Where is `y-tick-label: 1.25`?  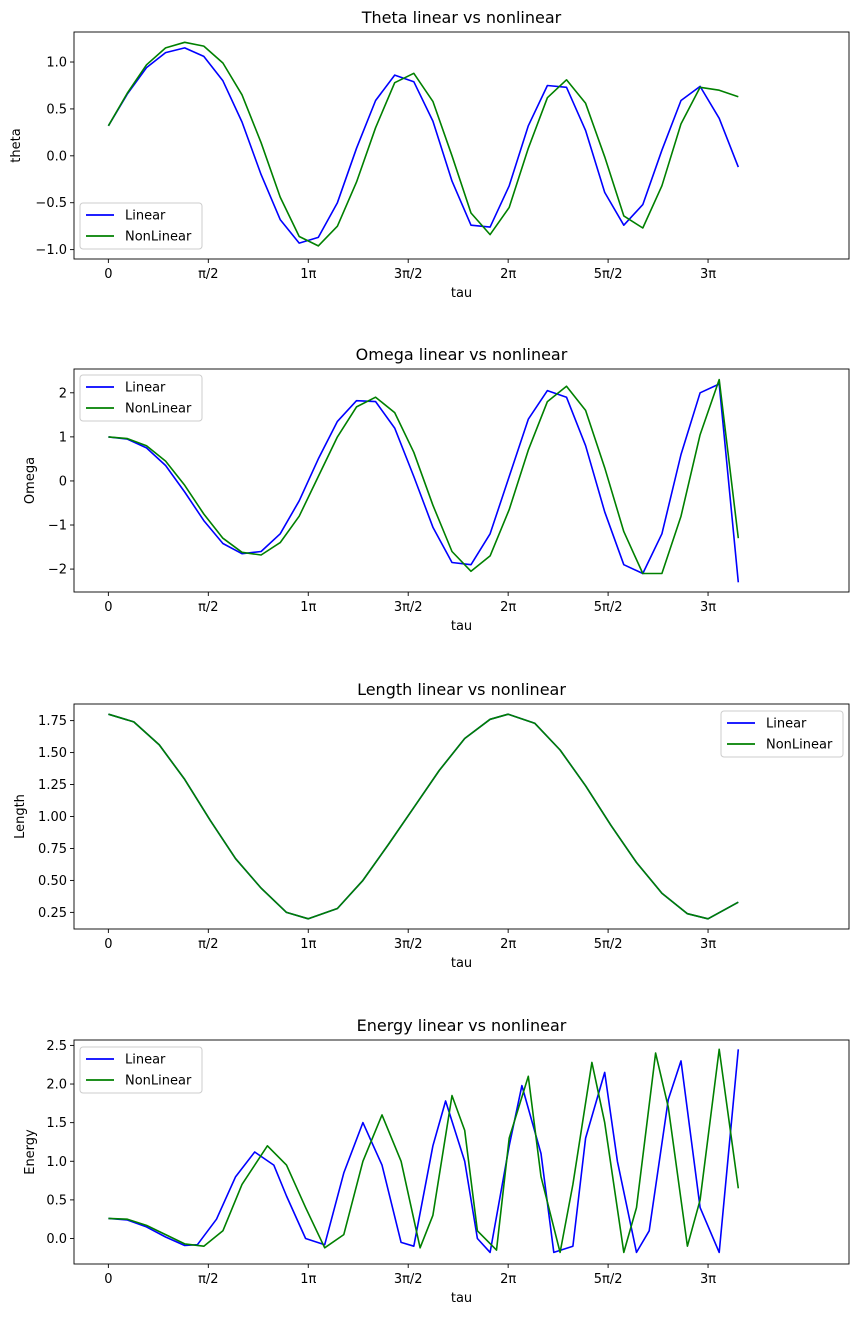
y-tick-label: 1.25 is located at coordinates (52, 785).